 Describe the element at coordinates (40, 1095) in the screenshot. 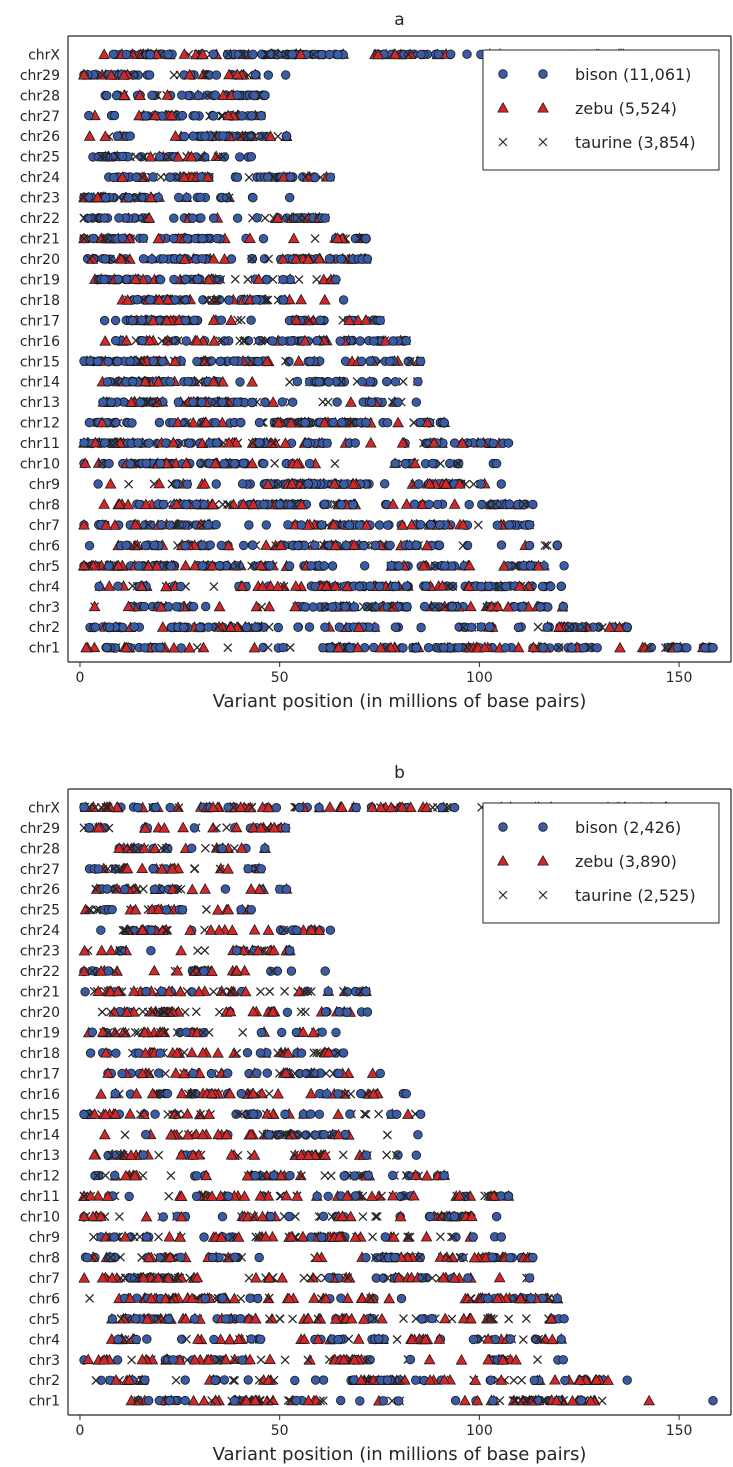

I see `y-tick-label: chr16` at that location.